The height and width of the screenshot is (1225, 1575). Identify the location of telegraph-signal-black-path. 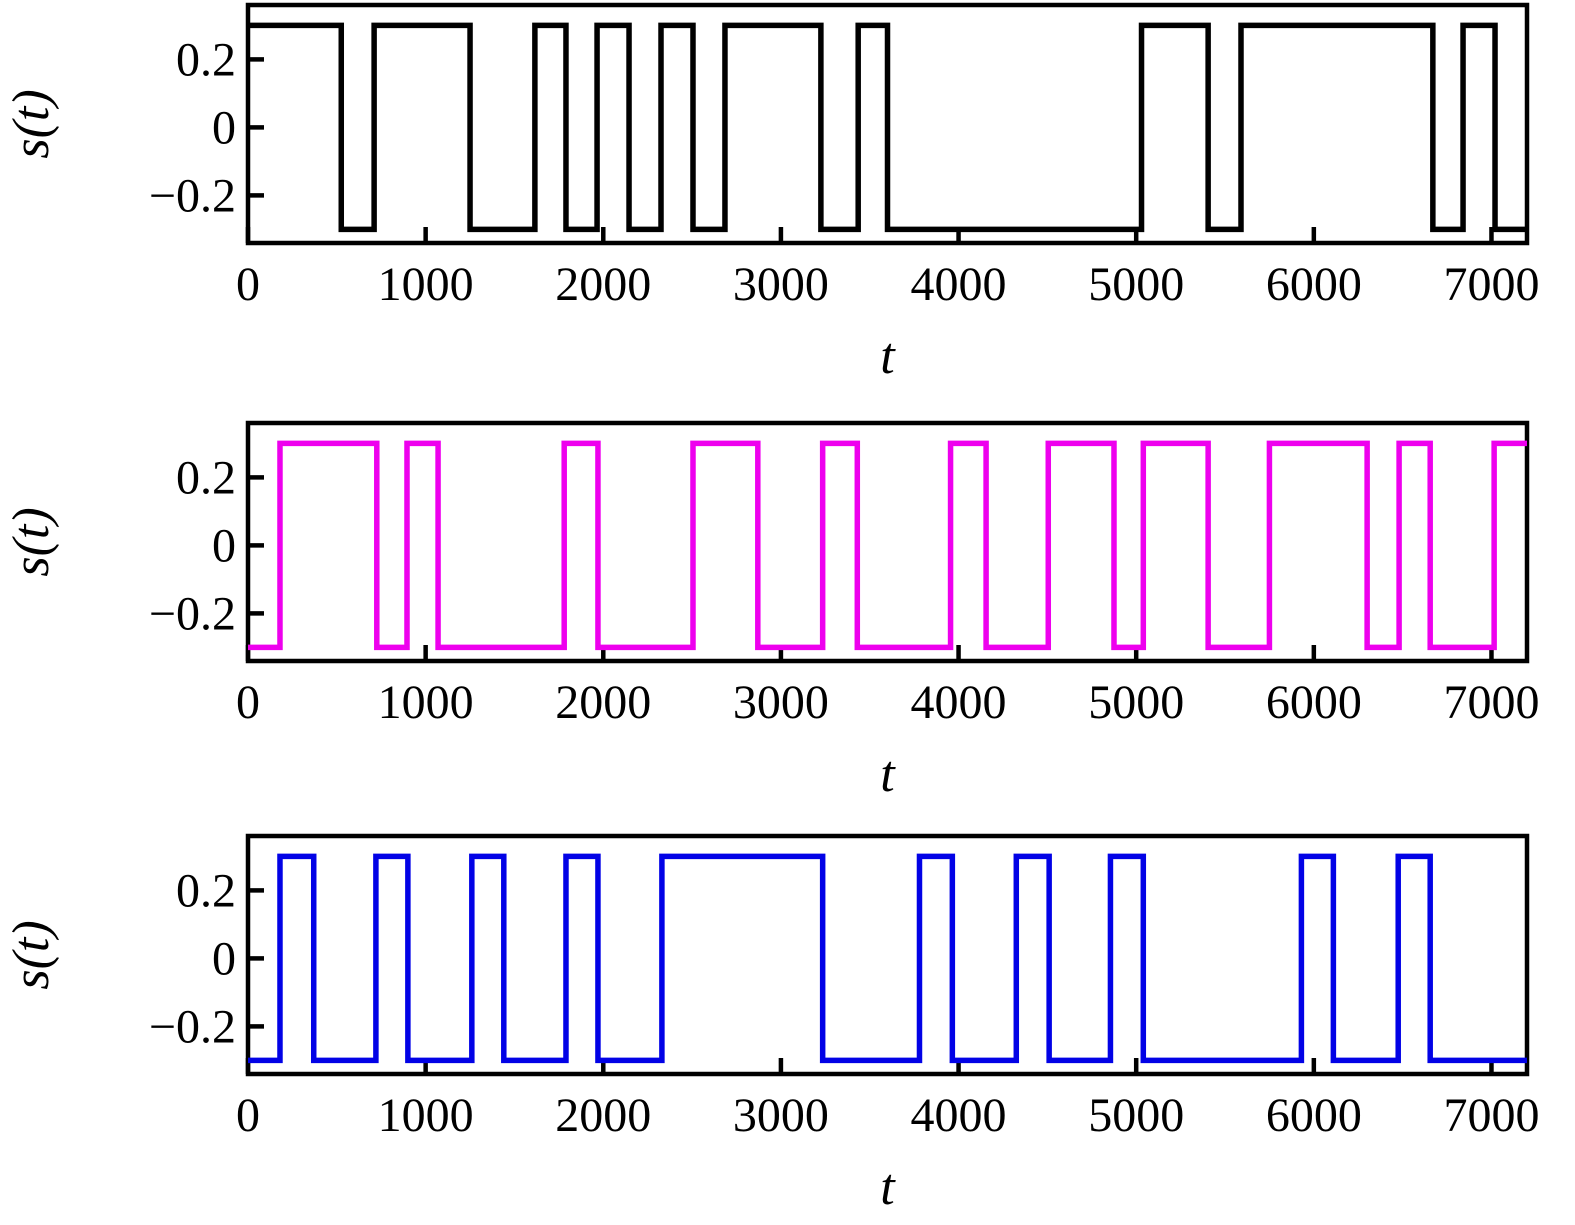
(887, 127).